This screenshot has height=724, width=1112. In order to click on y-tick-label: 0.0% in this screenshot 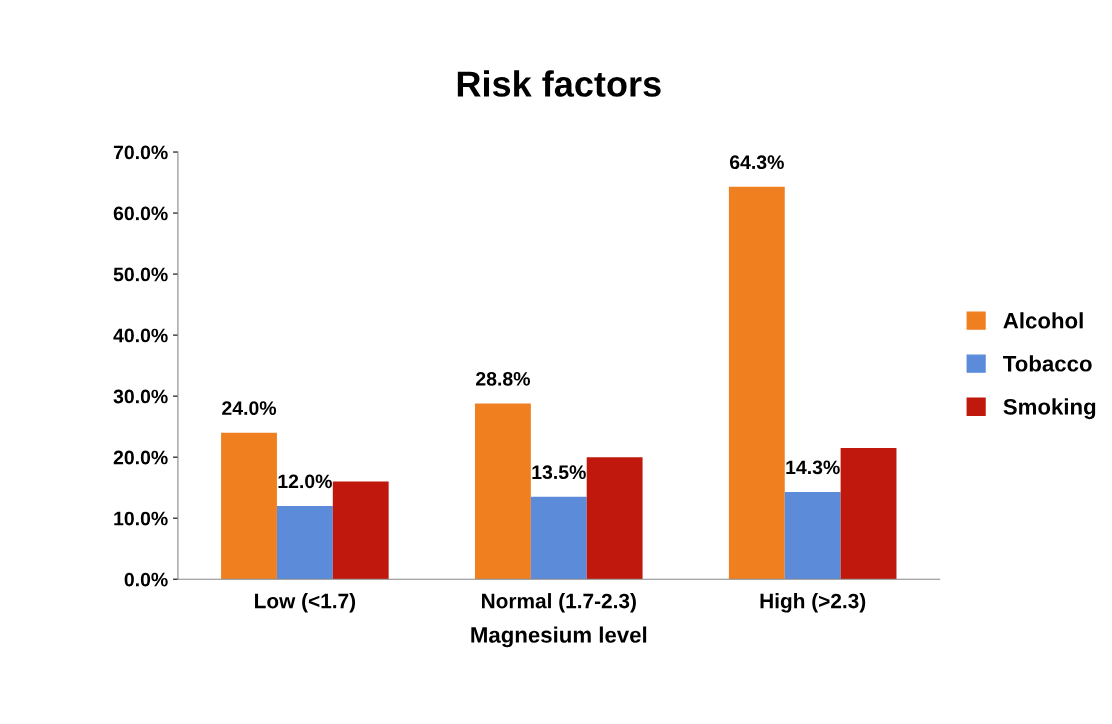, I will do `click(146, 579)`.